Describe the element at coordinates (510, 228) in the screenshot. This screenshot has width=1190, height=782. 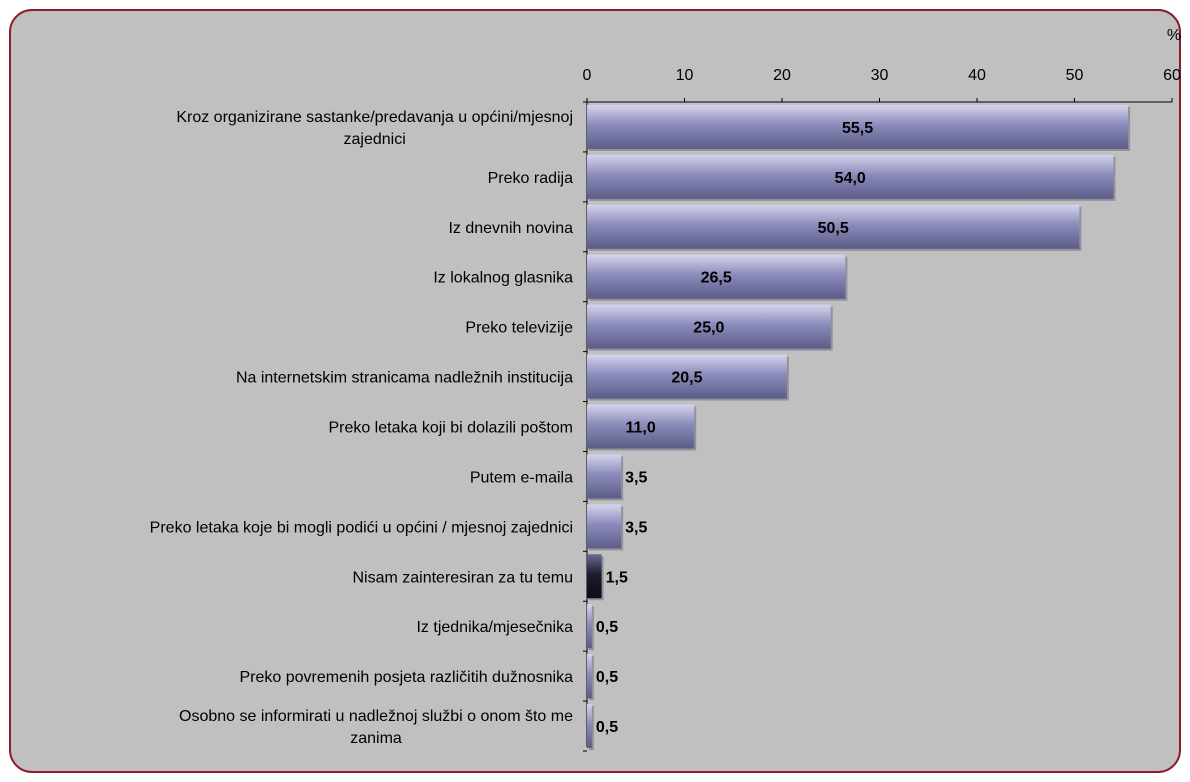
I see `category-label: Iz dnevnih novina` at that location.